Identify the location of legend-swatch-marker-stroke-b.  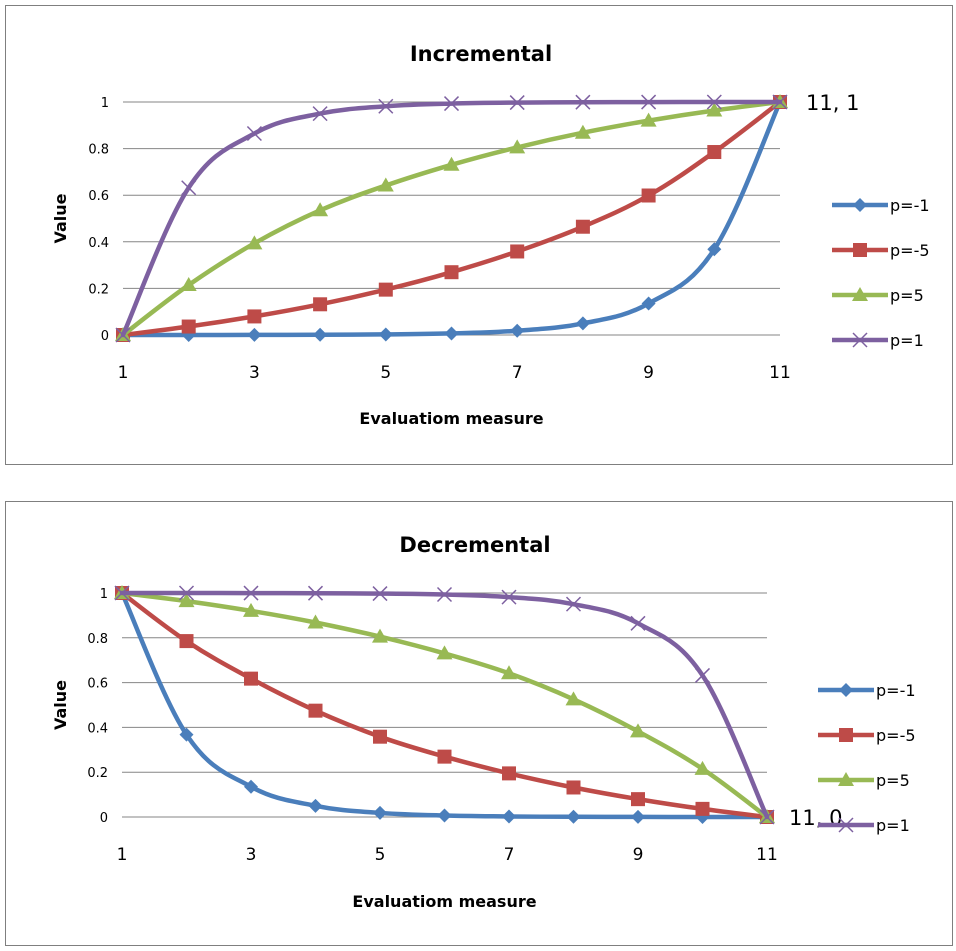
(860, 340).